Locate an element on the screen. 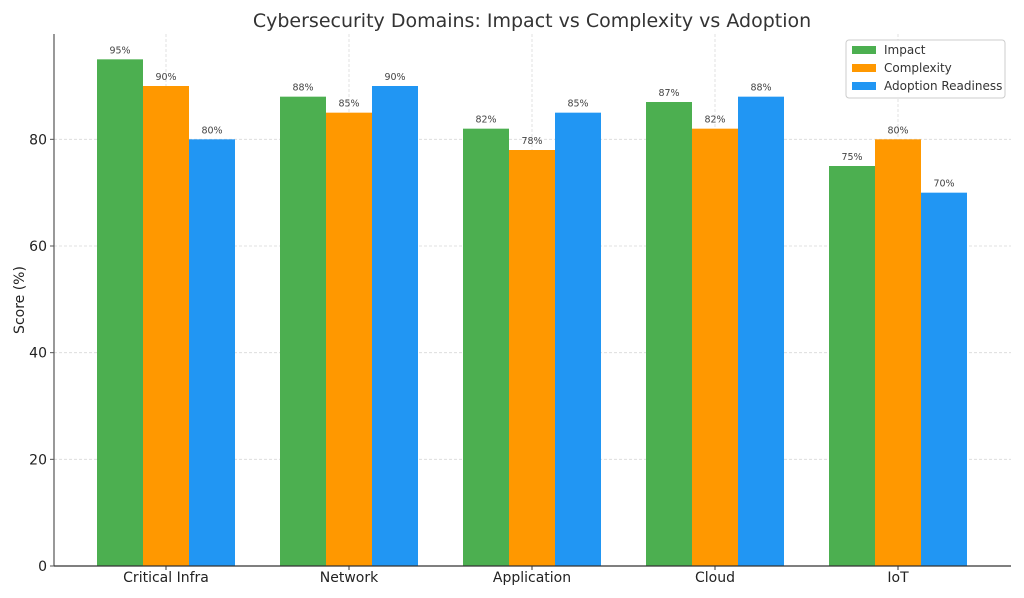 The width and height of the screenshot is (1024, 598). legend: Impact Complexity Adoption Readiness is located at coordinates (925, 69).